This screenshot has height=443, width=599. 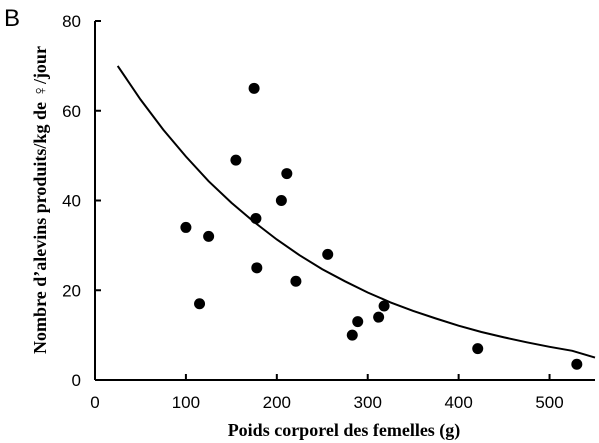 I want to click on y-axis-title: Nombre d’alevins produits/kg de ♀/jour, so click(x=40, y=200).